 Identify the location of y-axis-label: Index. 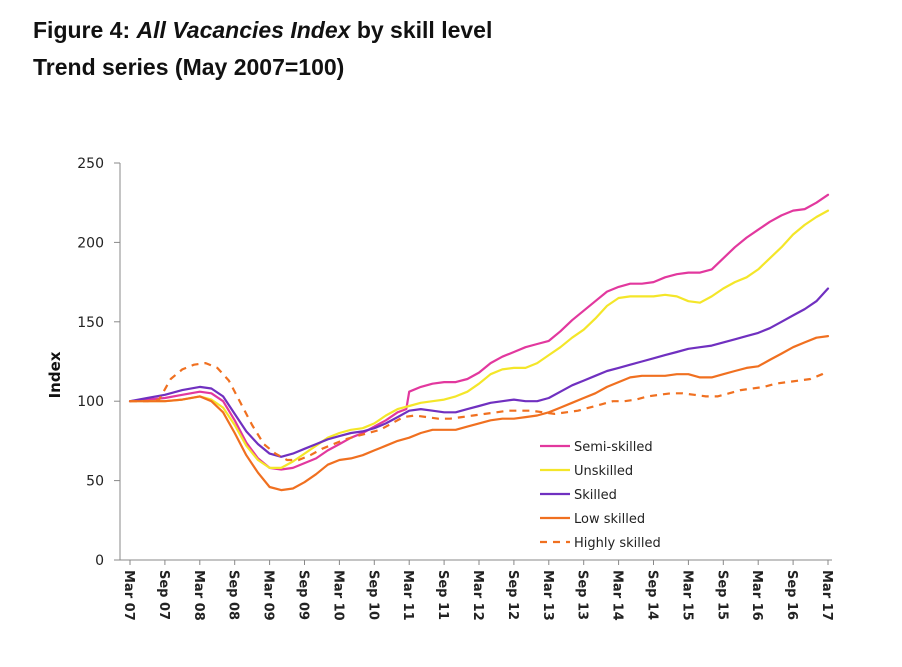
(55, 374).